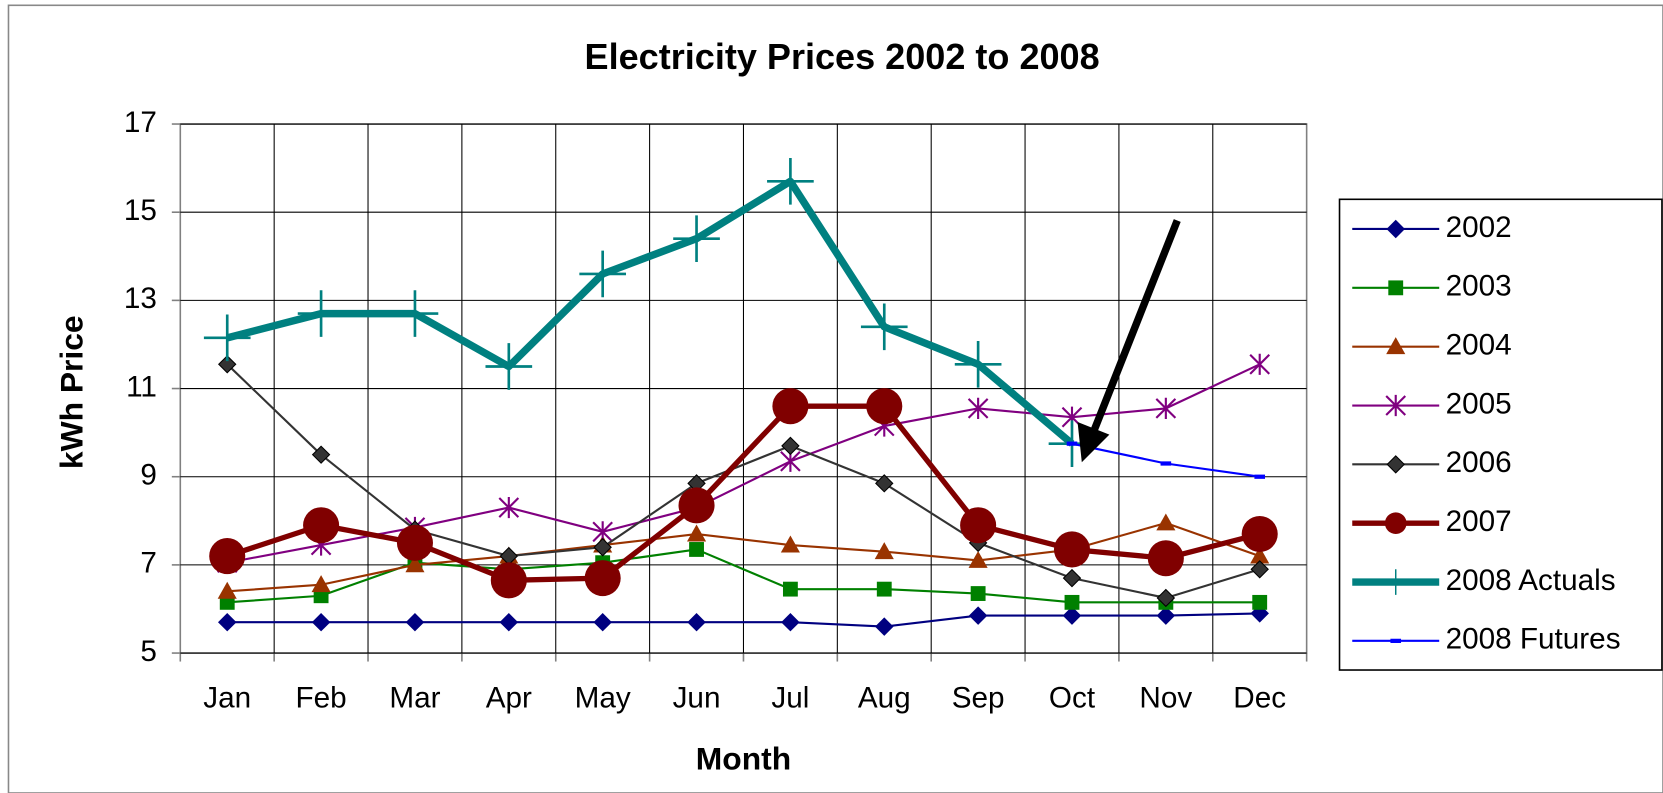 Image resolution: width=1663 pixels, height=793 pixels. What do you see at coordinates (1479, 403) in the screenshot?
I see `legend-label: 2005` at bounding box center [1479, 403].